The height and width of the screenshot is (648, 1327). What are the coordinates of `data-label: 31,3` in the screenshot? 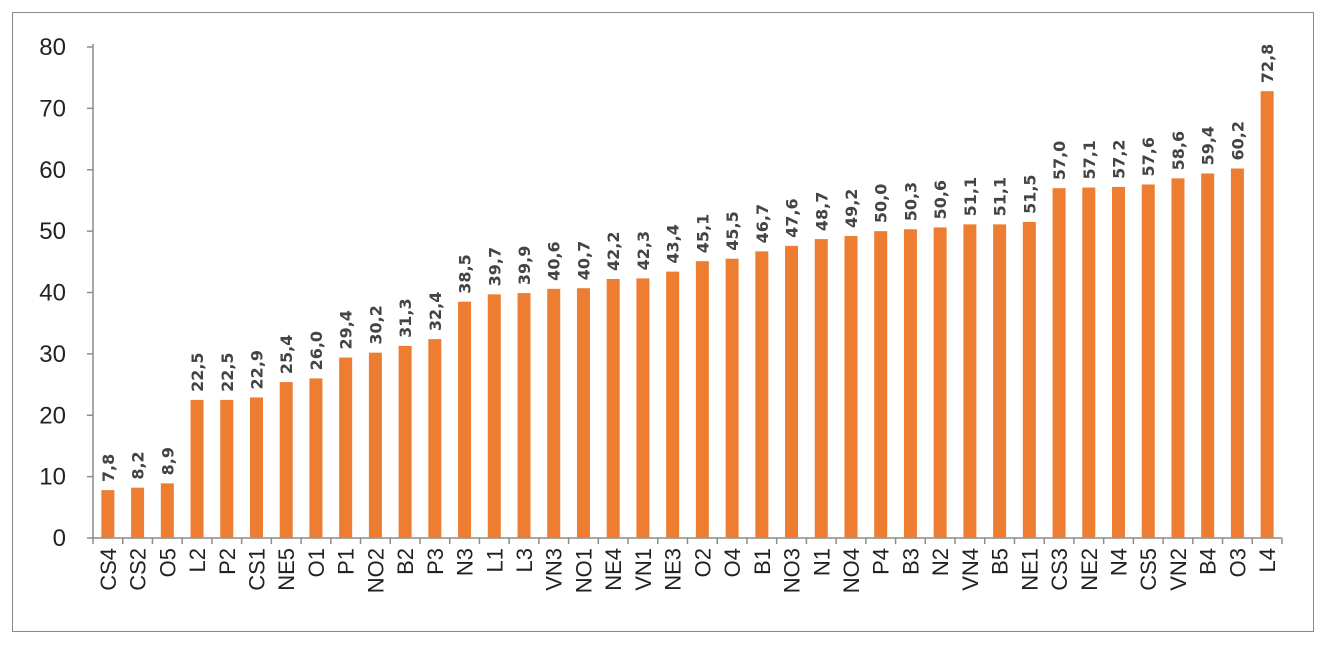 It's located at (405, 317).